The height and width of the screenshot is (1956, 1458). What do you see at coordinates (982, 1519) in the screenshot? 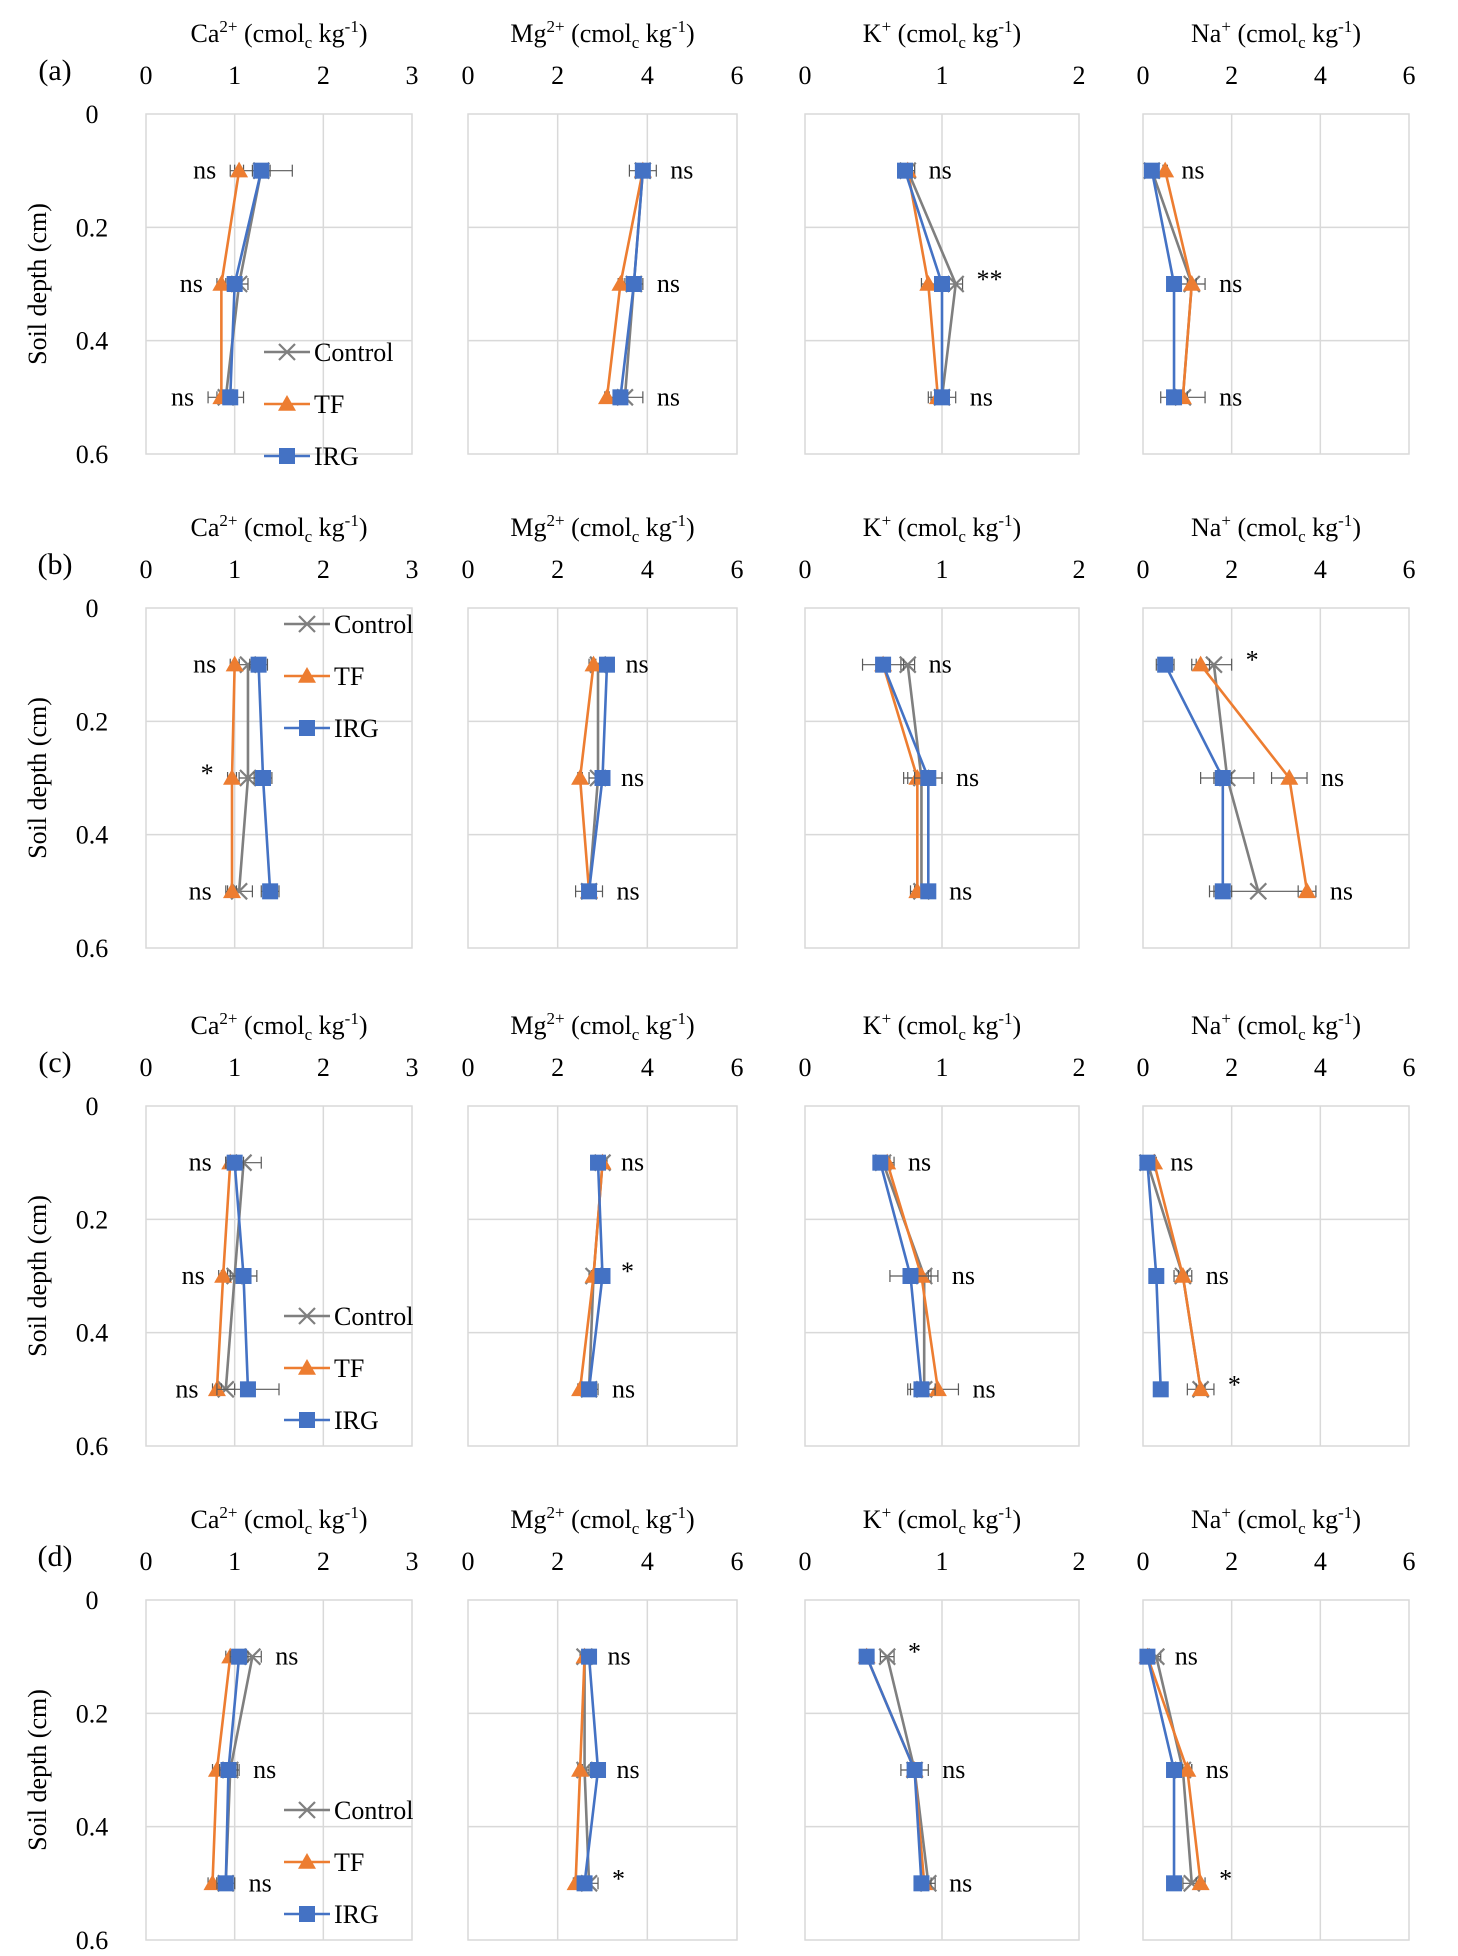
I see `title-part: kg` at bounding box center [982, 1519].